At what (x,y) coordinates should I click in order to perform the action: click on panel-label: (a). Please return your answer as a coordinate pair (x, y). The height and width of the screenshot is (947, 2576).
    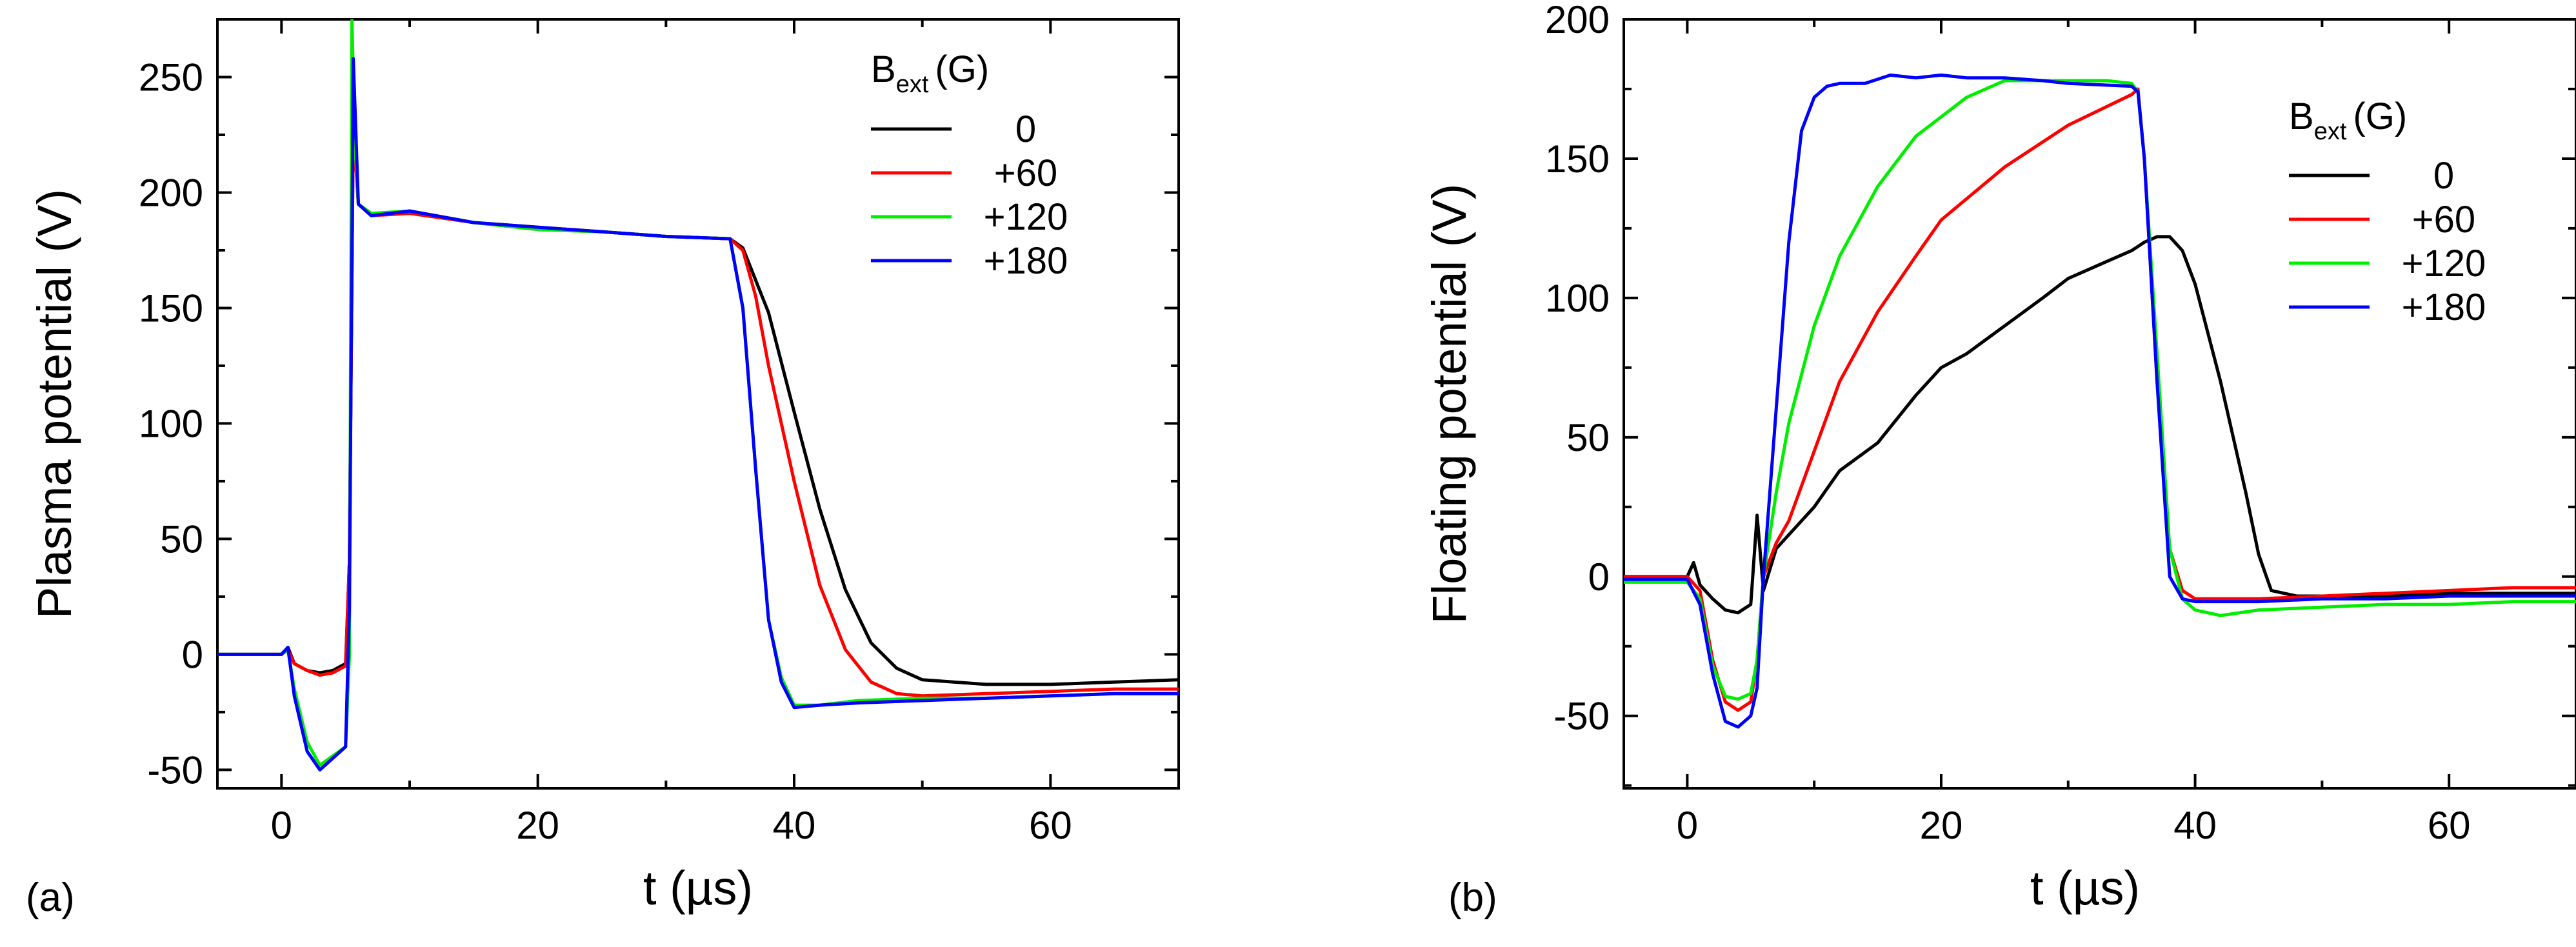
    Looking at the image, I should click on (50, 897).